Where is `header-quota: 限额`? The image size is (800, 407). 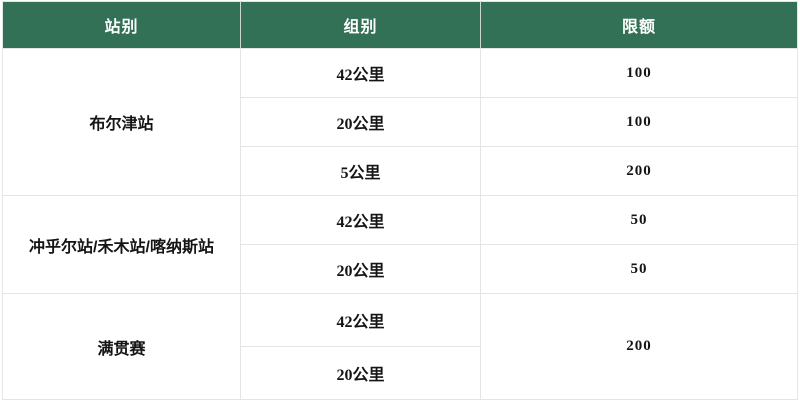 header-quota: 限额 is located at coordinates (639, 25).